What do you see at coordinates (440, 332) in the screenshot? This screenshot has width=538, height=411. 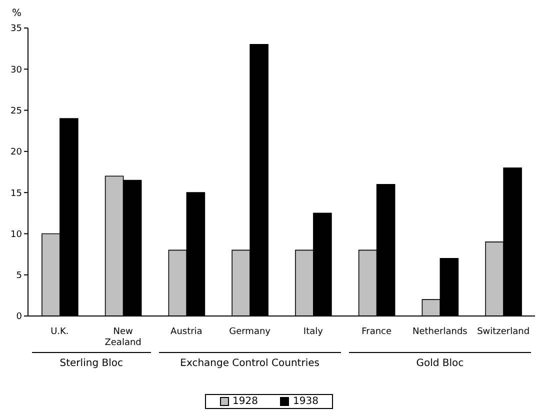 I see `x-tick-label: Netherlands` at bounding box center [440, 332].